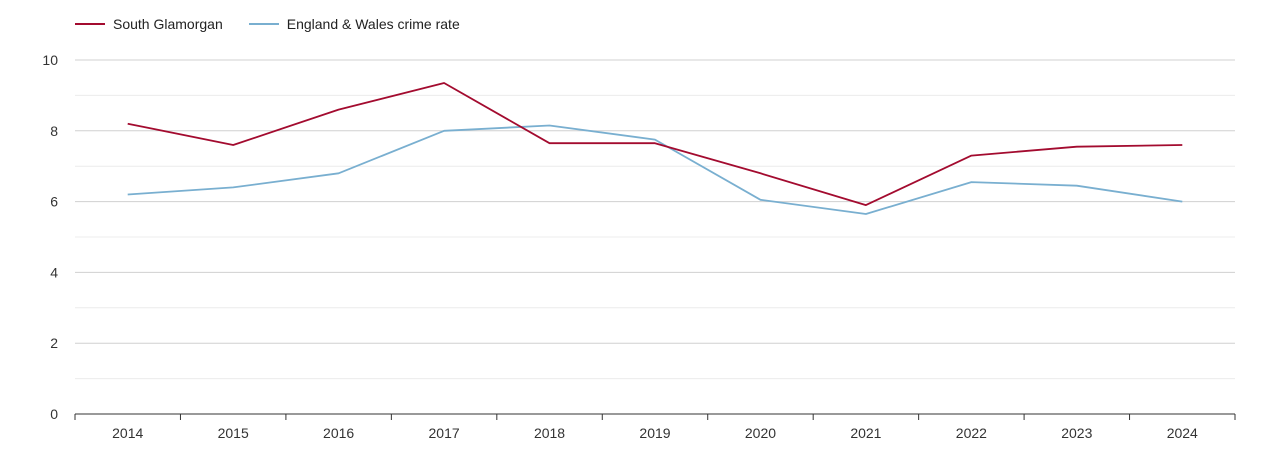  Describe the element at coordinates (127, 433) in the screenshot. I see `x-tick-label: 2014` at that location.